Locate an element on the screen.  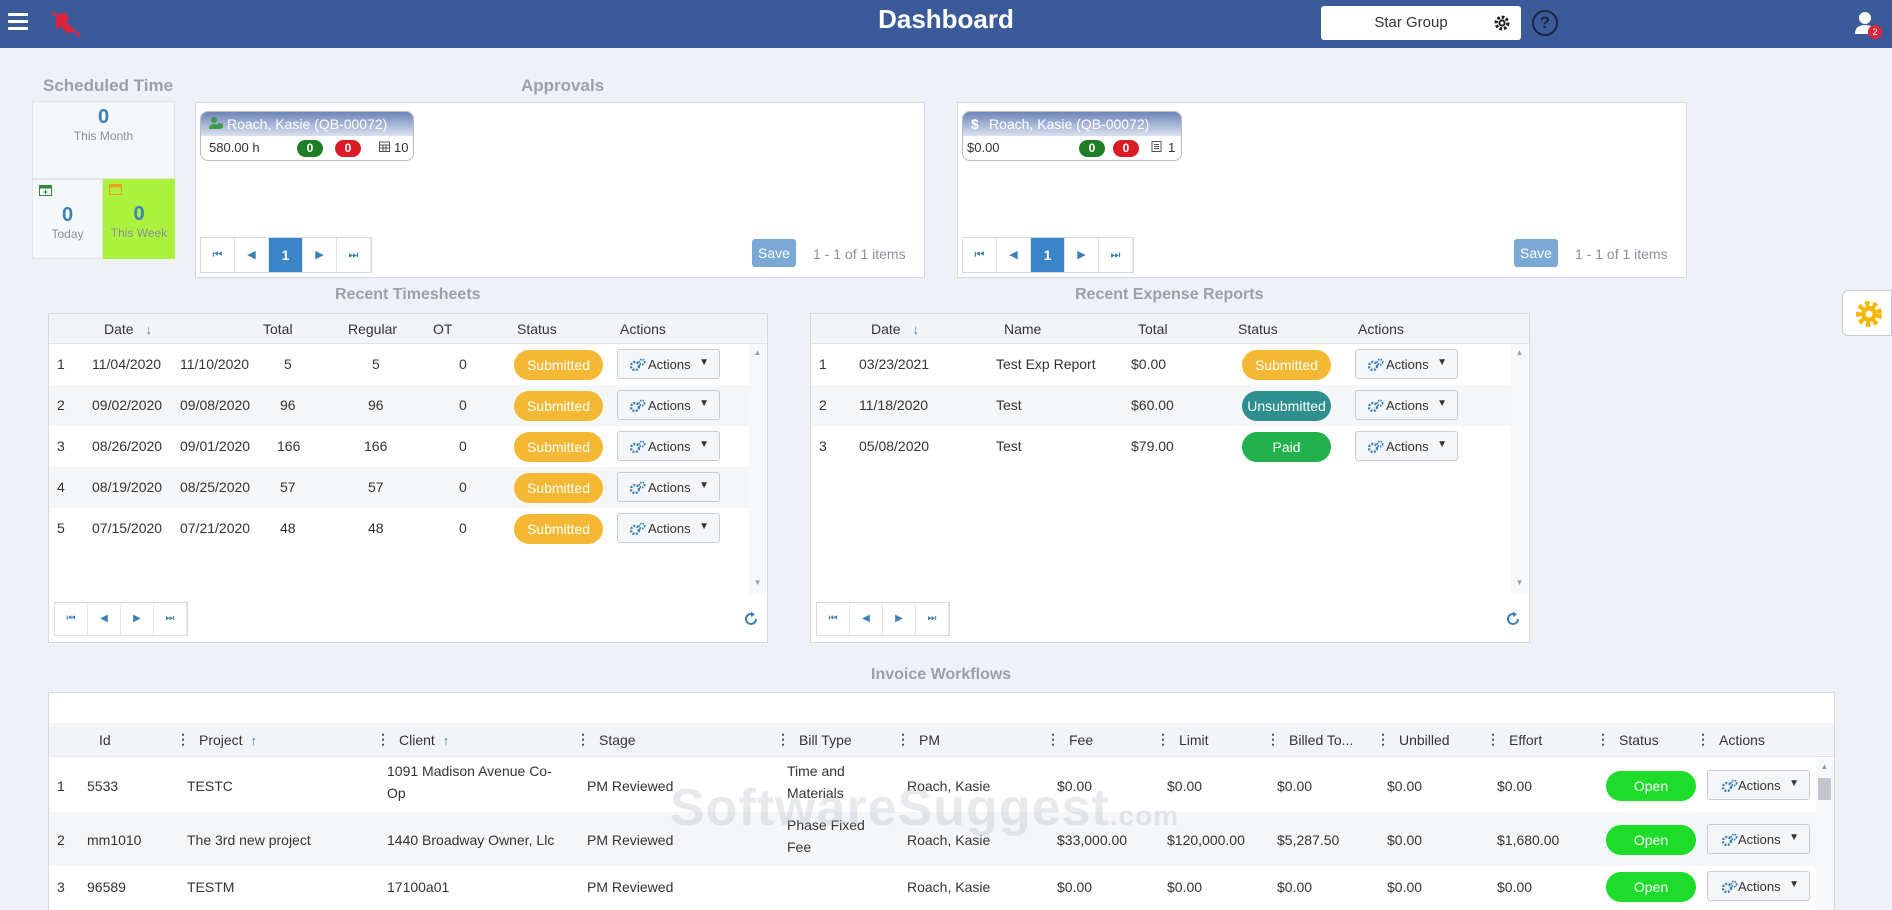
this-week-value: 0 is located at coordinates (139, 214).